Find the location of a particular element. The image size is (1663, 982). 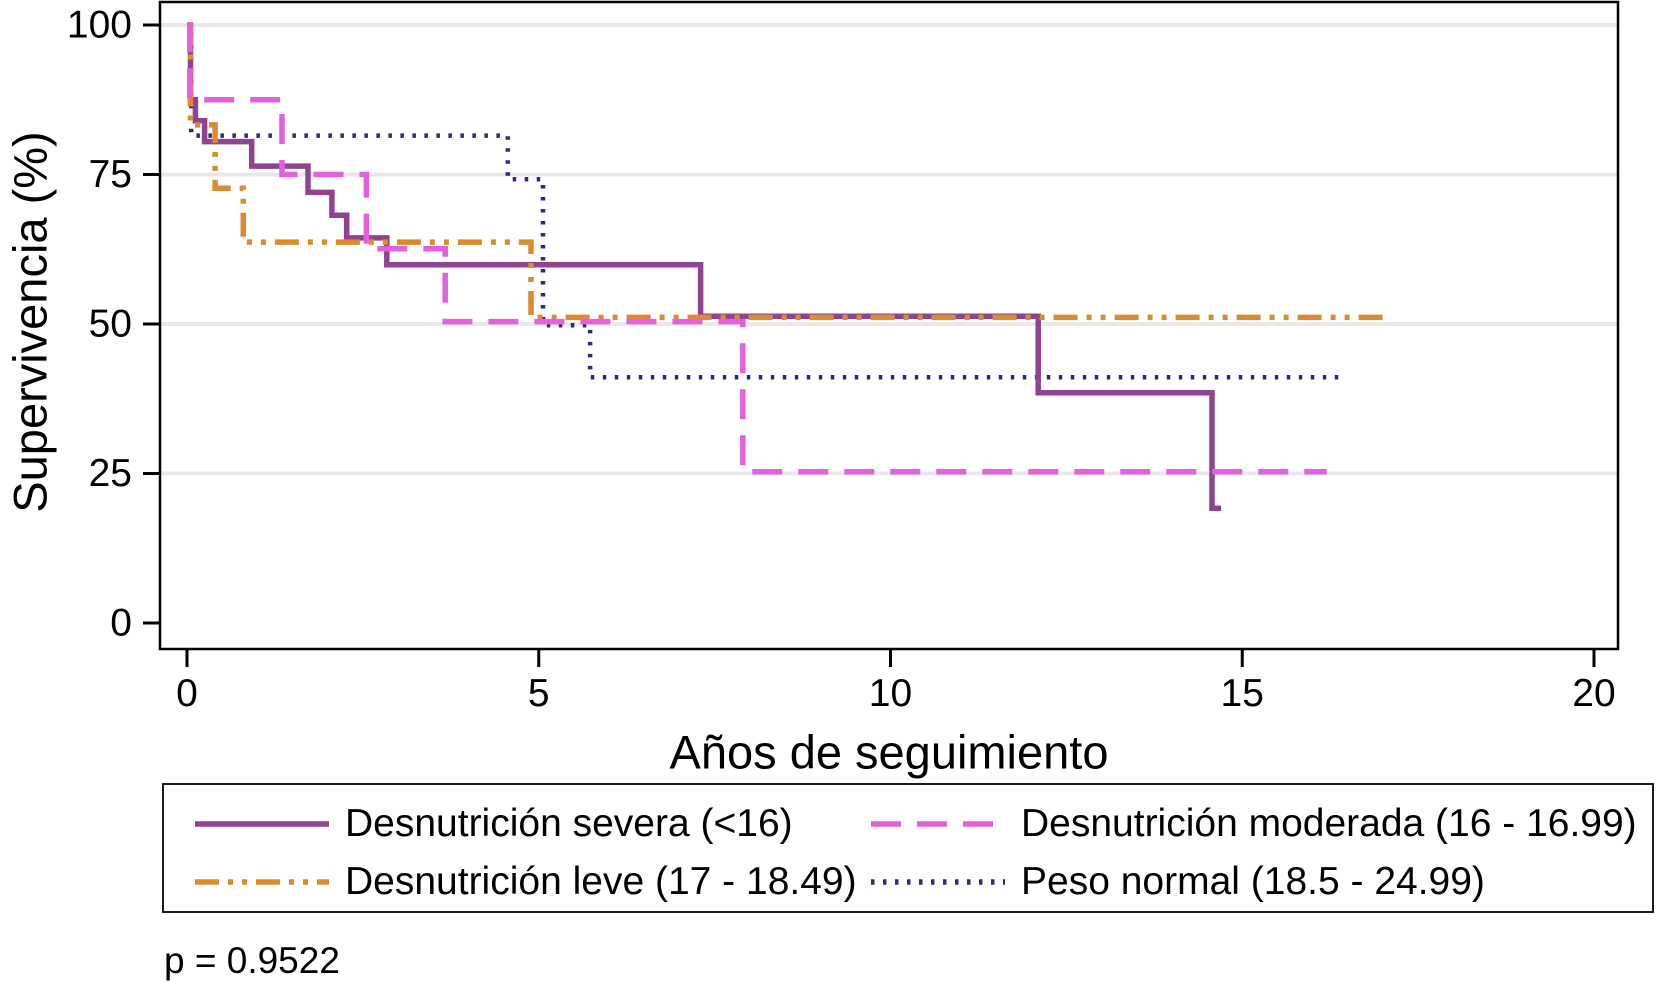

p-value-annotation: p = 0.9522 is located at coordinates (252, 960).